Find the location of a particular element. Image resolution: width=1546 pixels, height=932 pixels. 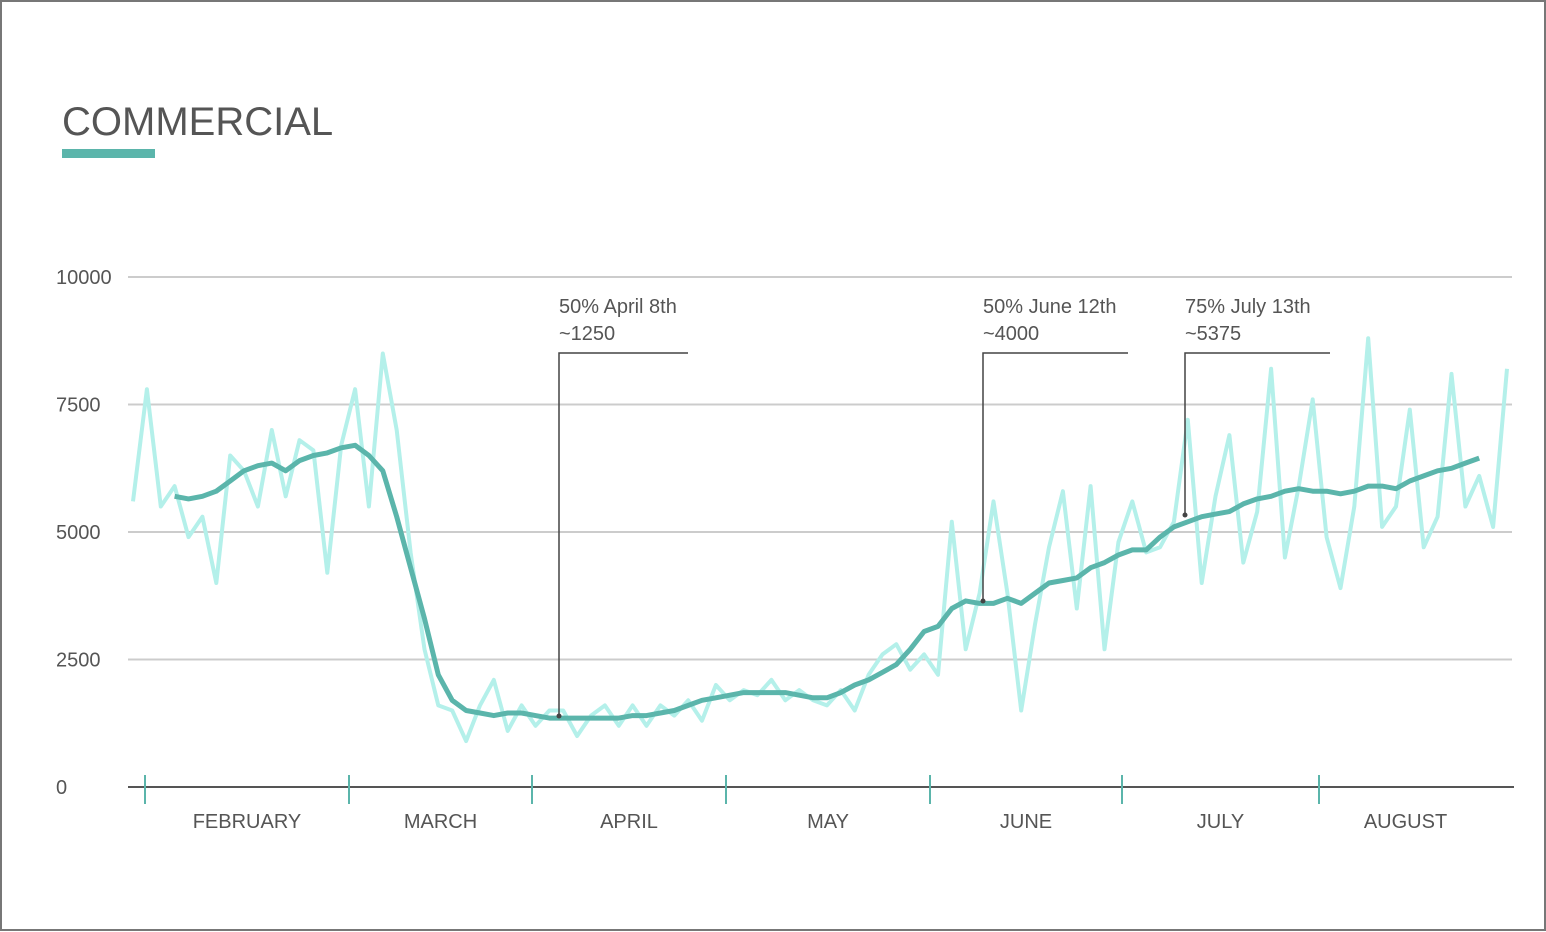

x-tick-label: MARCH is located at coordinates (440, 822).